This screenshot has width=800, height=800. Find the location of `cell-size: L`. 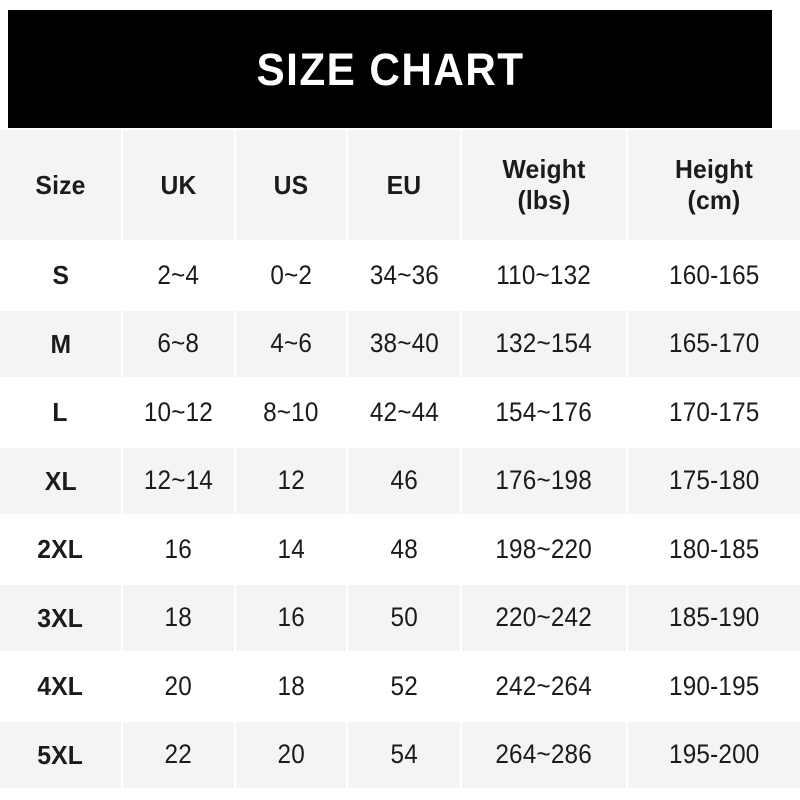

cell-size: L is located at coordinates (61, 413).